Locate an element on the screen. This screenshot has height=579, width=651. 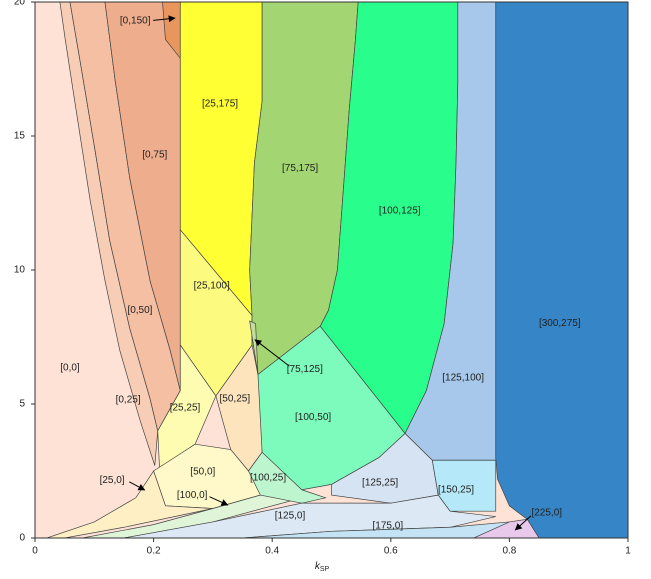
x-tick-label: 1 is located at coordinates (628, 551).